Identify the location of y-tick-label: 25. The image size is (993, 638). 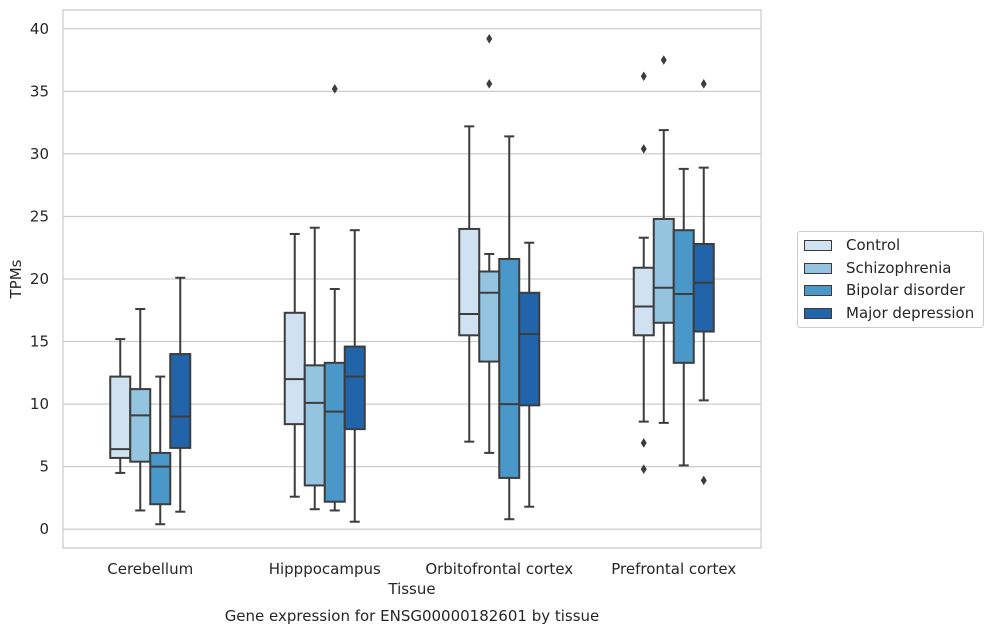
(39, 216).